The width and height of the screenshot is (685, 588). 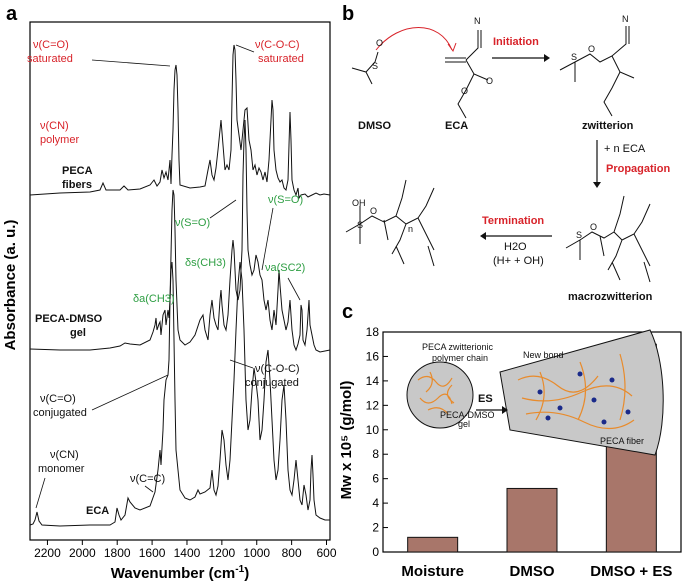 I want to click on label-fiber: PECA fiber, so click(x=622, y=441).